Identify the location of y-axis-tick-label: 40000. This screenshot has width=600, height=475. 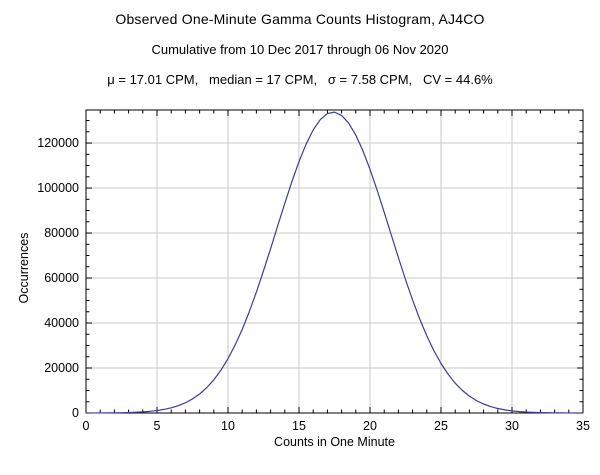
(61, 323).